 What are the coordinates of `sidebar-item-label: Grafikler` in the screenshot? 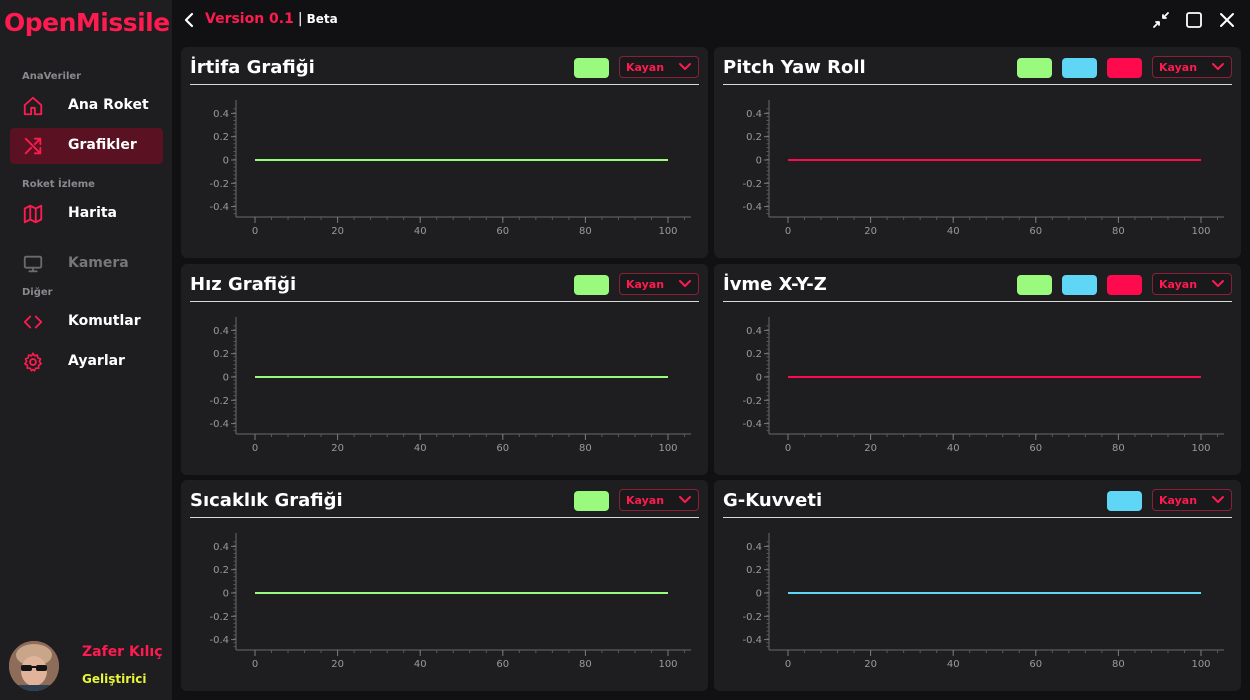 It's located at (102, 145).